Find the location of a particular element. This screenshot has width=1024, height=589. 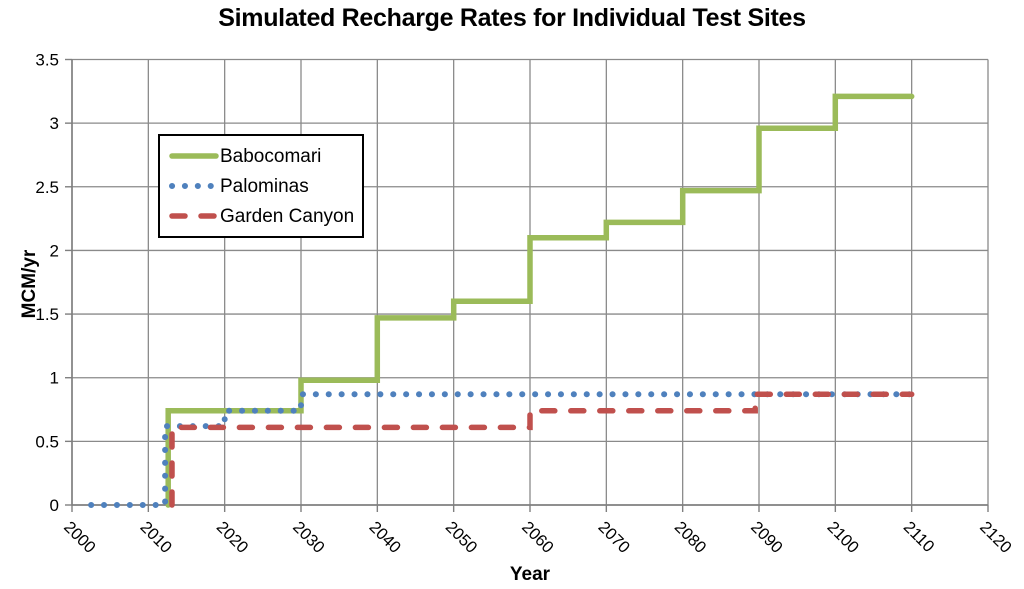

y-tick-label: 3.5 is located at coordinates (47, 60).